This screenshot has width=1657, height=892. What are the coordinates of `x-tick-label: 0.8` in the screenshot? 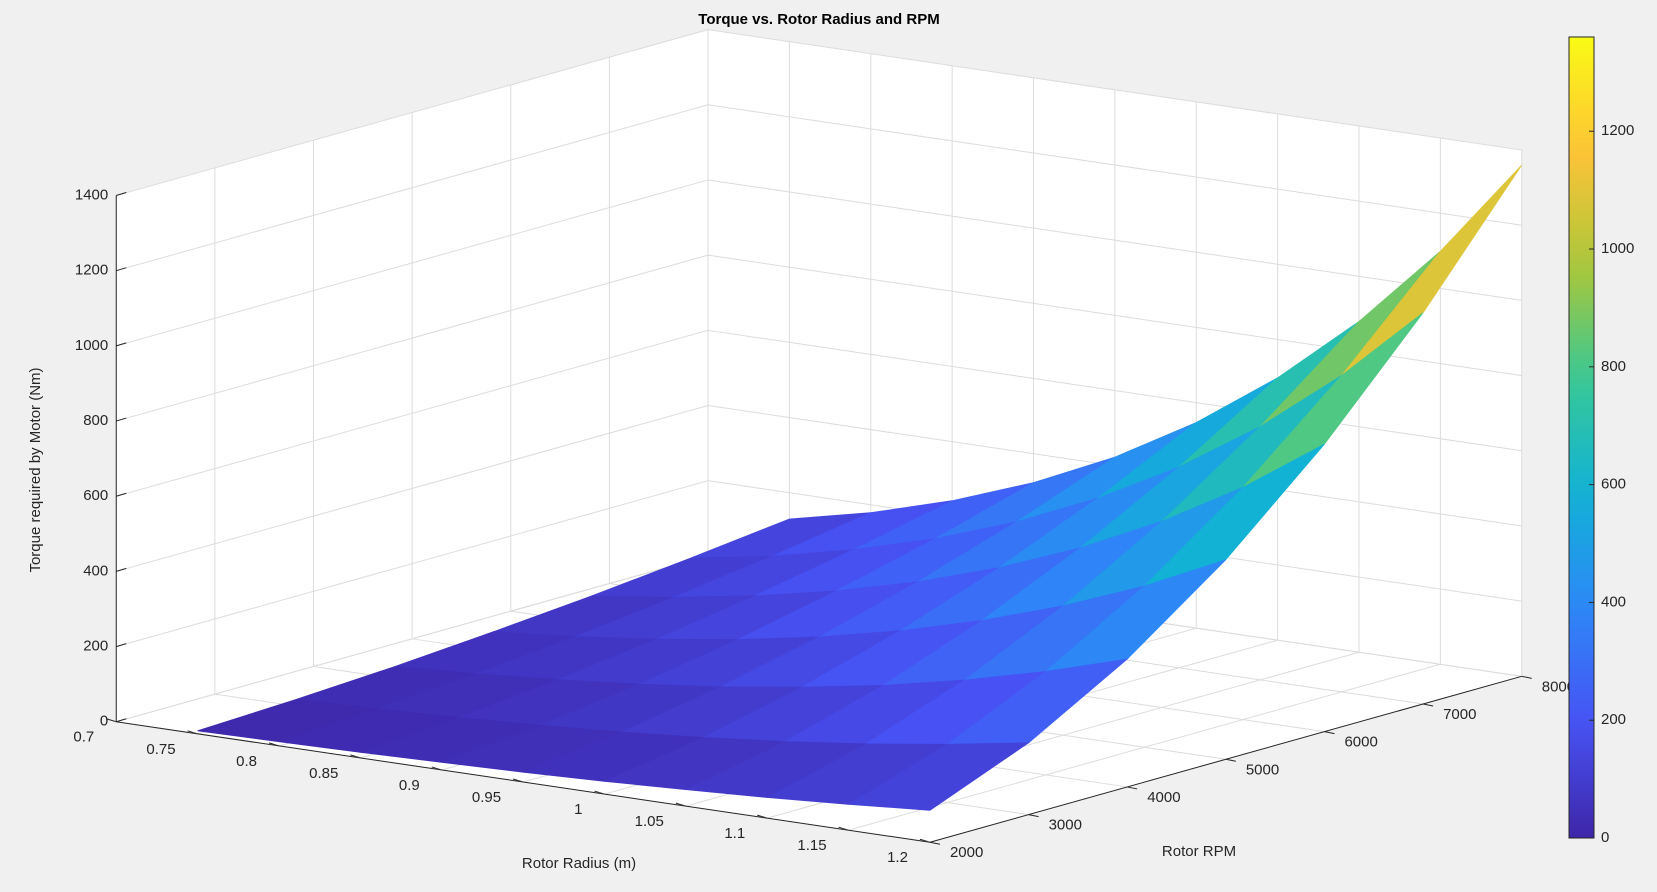 It's located at (246, 761).